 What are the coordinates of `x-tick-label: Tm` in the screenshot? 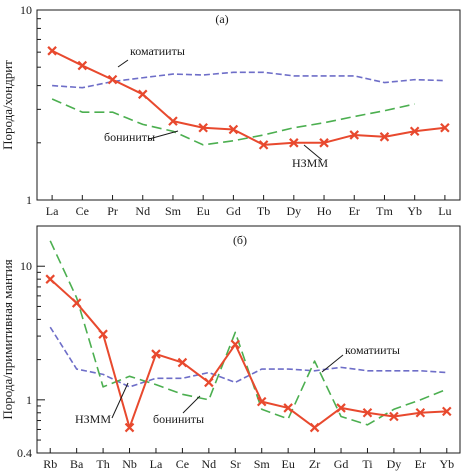 It's located at (384, 211).